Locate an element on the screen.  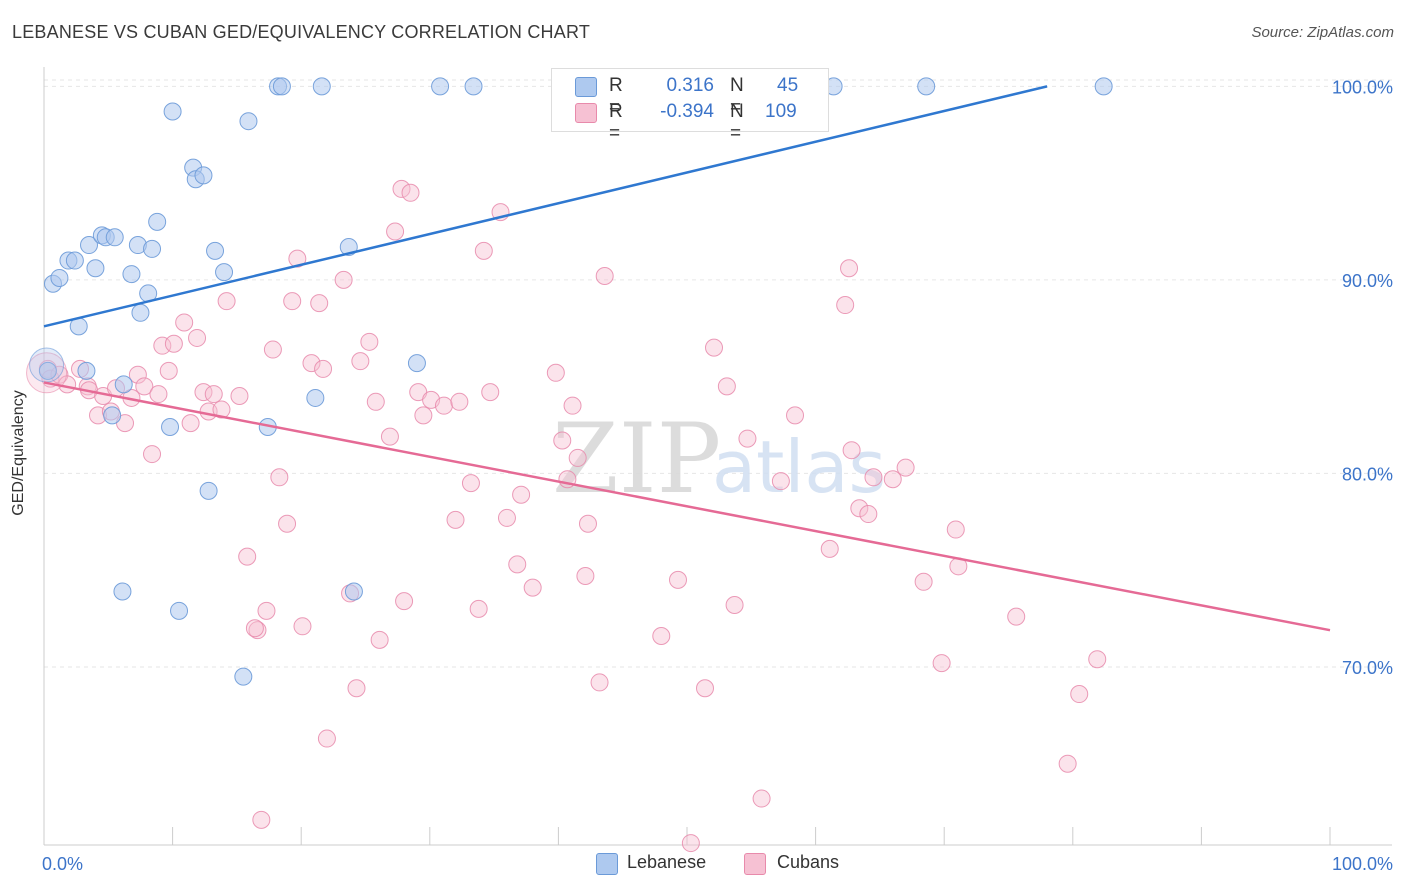
lebanese-cluster-point is located at coordinates (47, 365).